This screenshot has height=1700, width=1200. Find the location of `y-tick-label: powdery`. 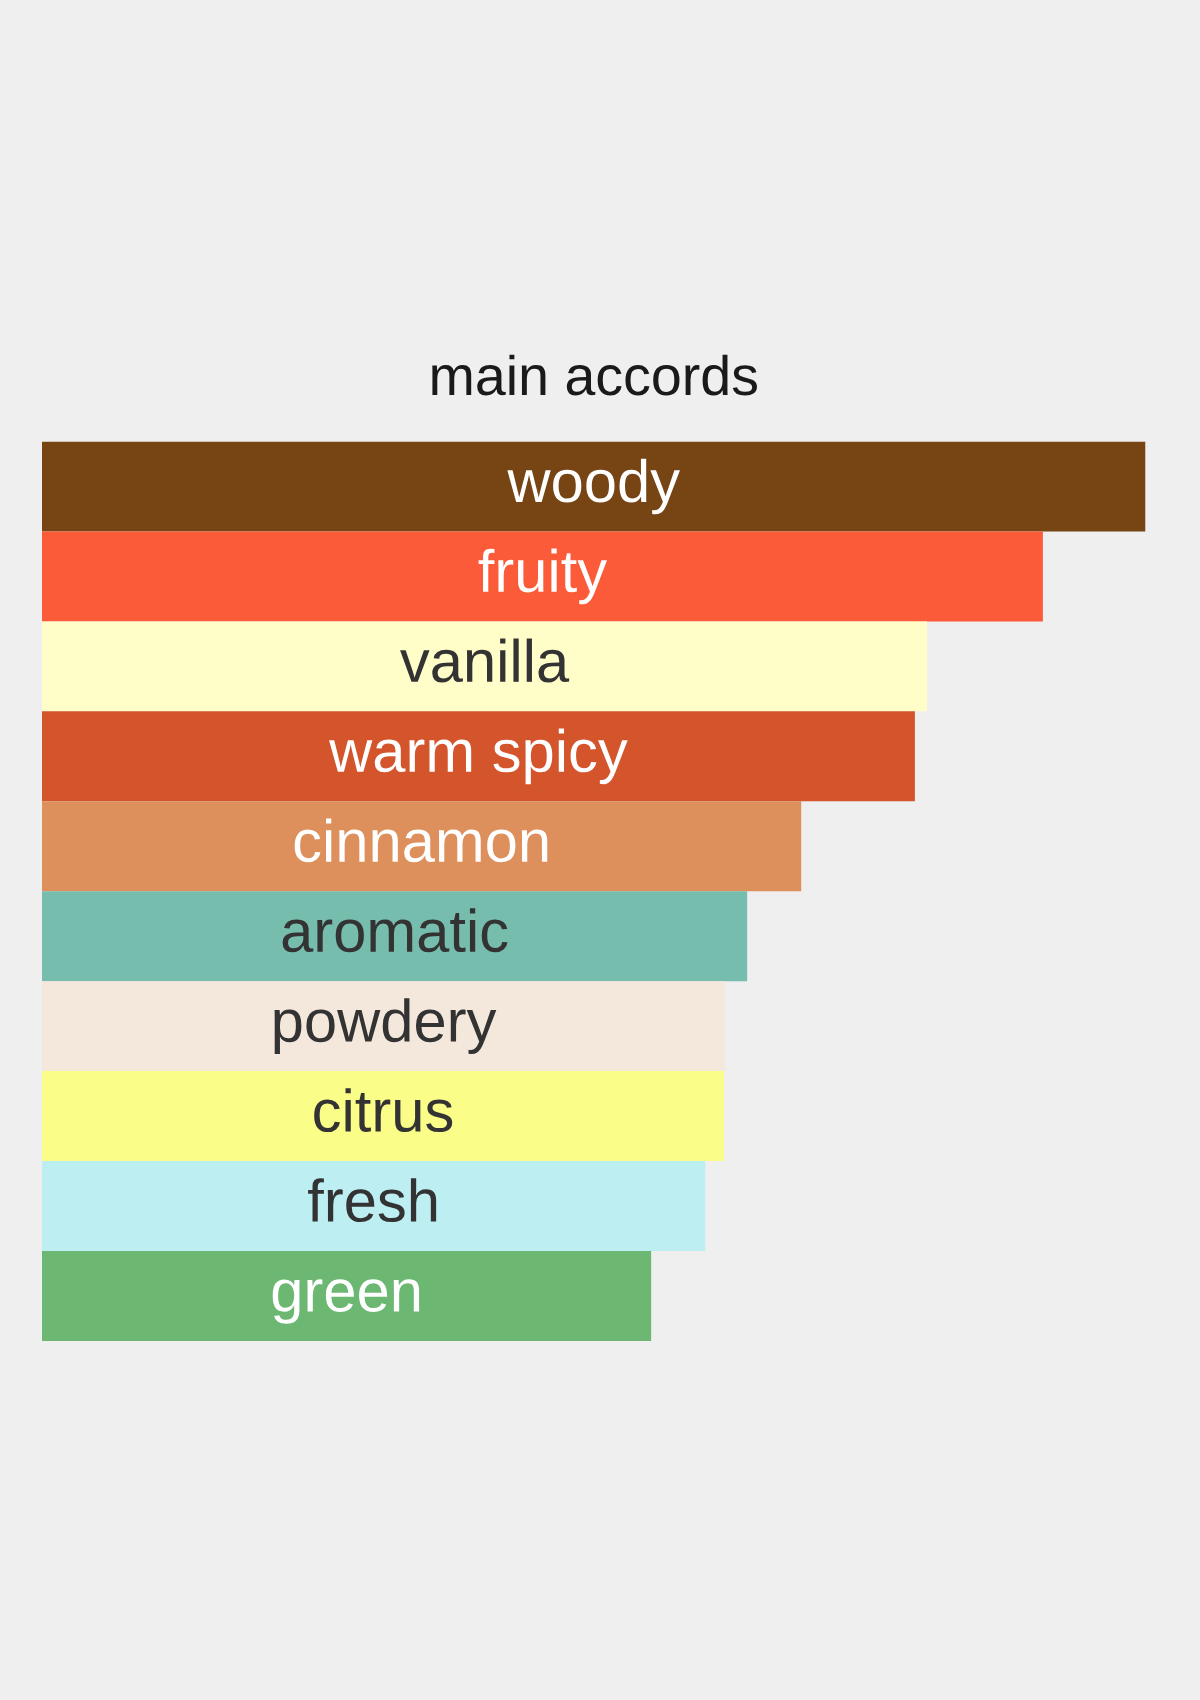

y-tick-label: powdery is located at coordinates (385, 1026).